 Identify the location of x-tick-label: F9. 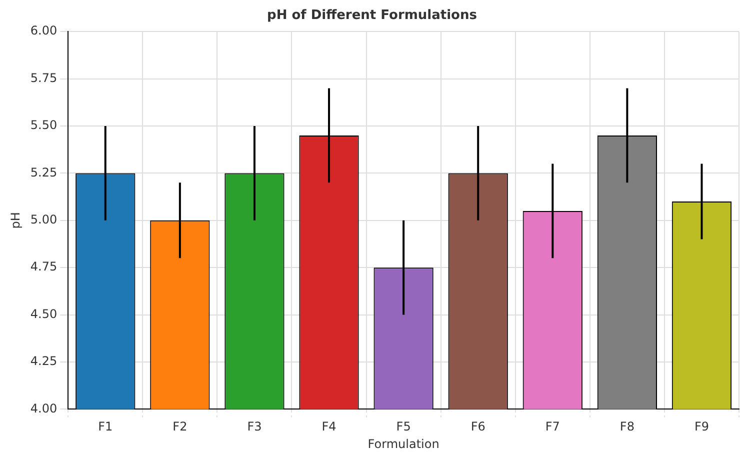
(701, 427).